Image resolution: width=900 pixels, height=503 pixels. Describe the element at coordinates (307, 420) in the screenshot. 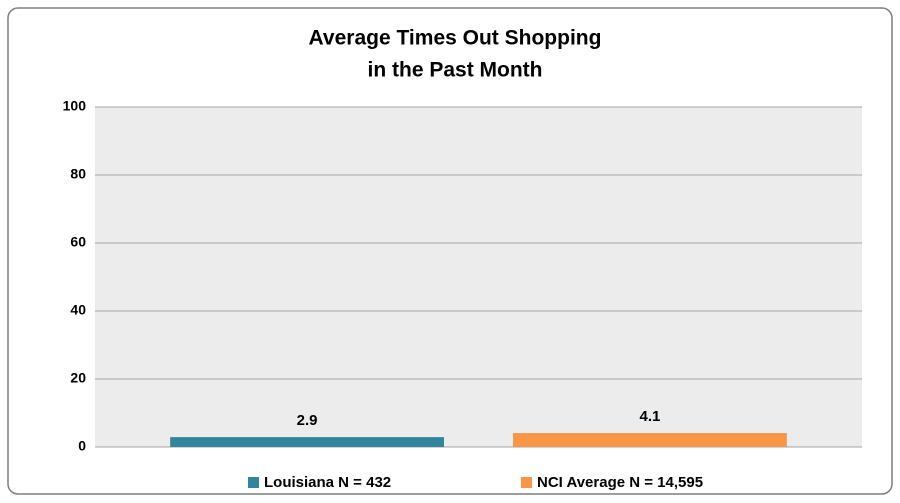

I see `value-label: 2.9` at that location.